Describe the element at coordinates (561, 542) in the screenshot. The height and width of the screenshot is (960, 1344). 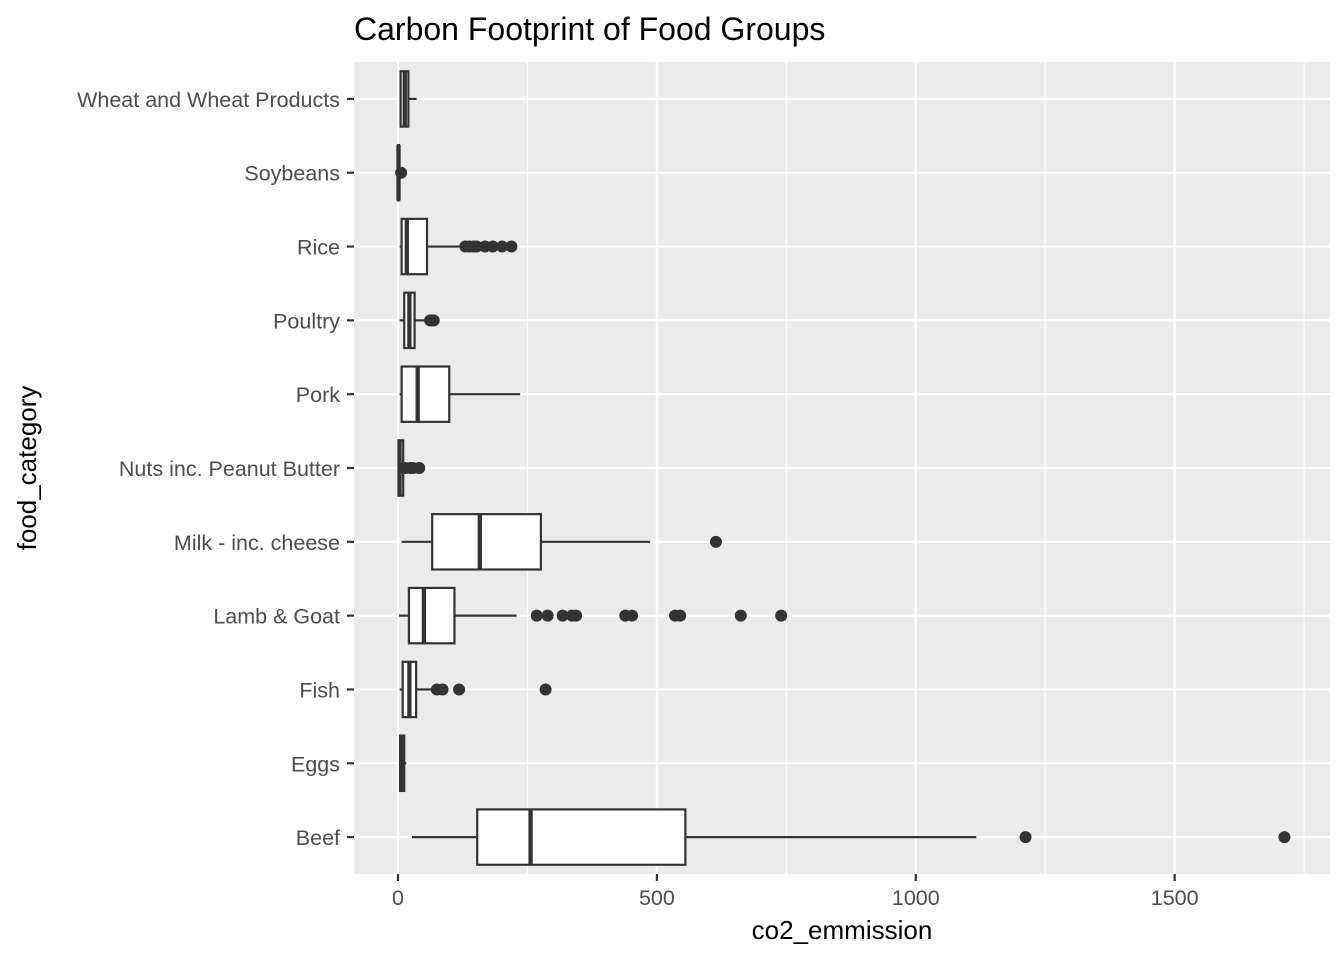
I see `box-milk-inc-cheese` at that location.